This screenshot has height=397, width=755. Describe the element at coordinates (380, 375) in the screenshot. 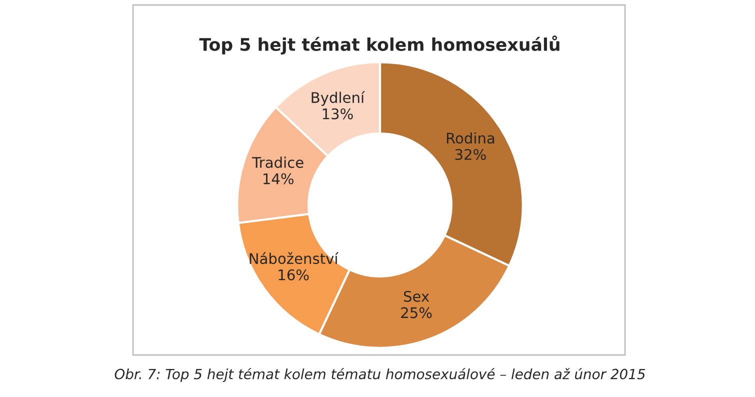

I see `text: Obr. 7: Top 5 hejt témat kolem tématu homosexuálové – leden až únor 2015` at that location.